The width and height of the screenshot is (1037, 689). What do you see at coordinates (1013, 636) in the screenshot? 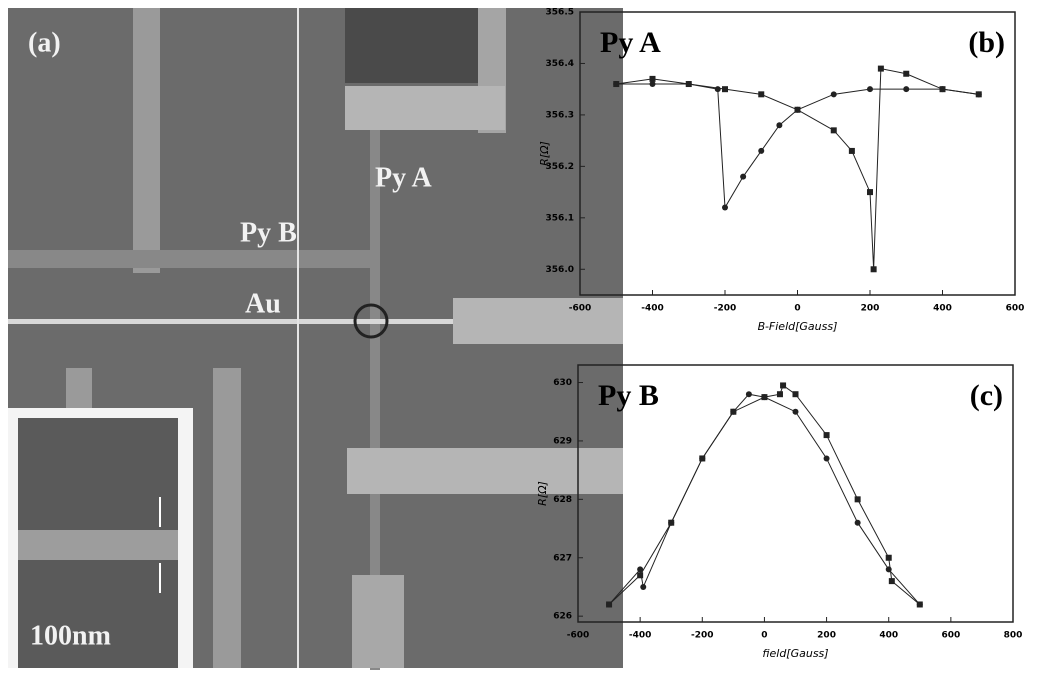
I see `x-tick-label: 800` at bounding box center [1013, 636].